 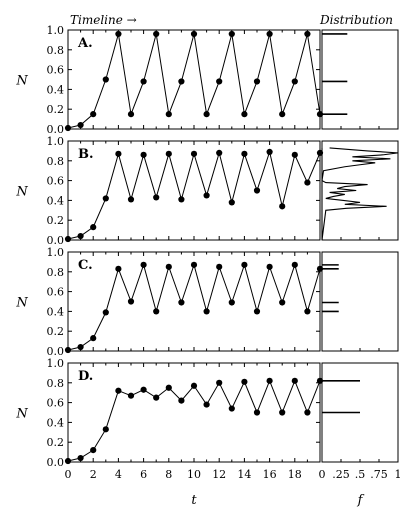 I want to click on x-tick-label: 18, so click(x=295, y=474).